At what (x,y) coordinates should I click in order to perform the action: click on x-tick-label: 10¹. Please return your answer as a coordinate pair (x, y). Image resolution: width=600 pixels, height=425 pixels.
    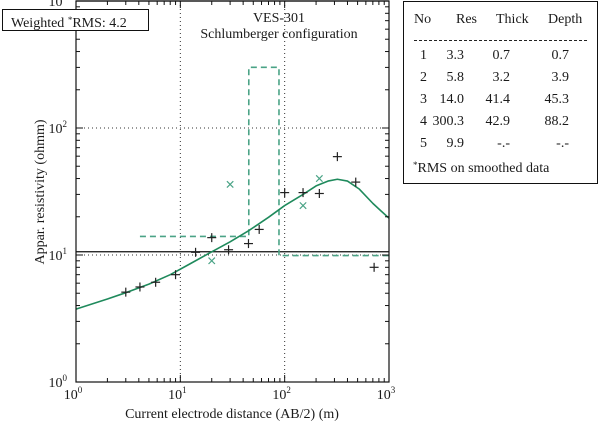
    Looking at the image, I should click on (177, 394).